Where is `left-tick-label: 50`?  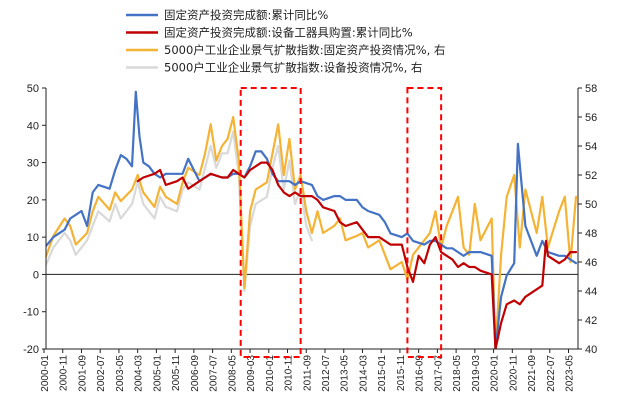 left-tick-label: 50 is located at coordinates (33, 89).